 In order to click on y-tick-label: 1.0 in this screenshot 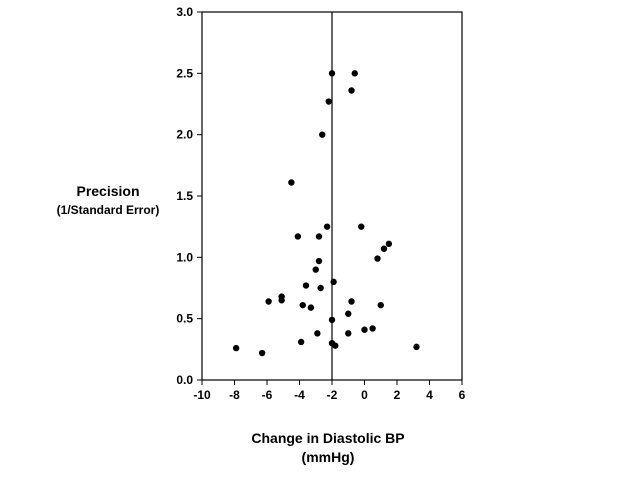, I will do `click(184, 257)`.